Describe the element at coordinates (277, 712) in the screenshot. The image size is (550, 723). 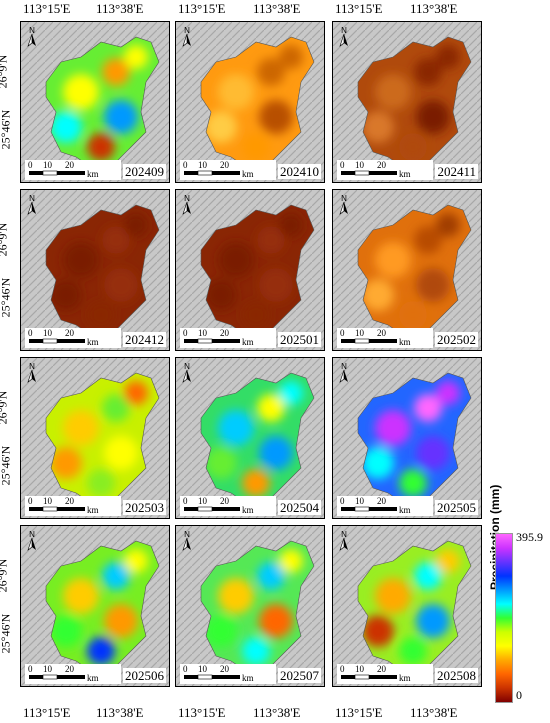
I see `lon-label-bottom-2-east: 113°38'E` at that location.